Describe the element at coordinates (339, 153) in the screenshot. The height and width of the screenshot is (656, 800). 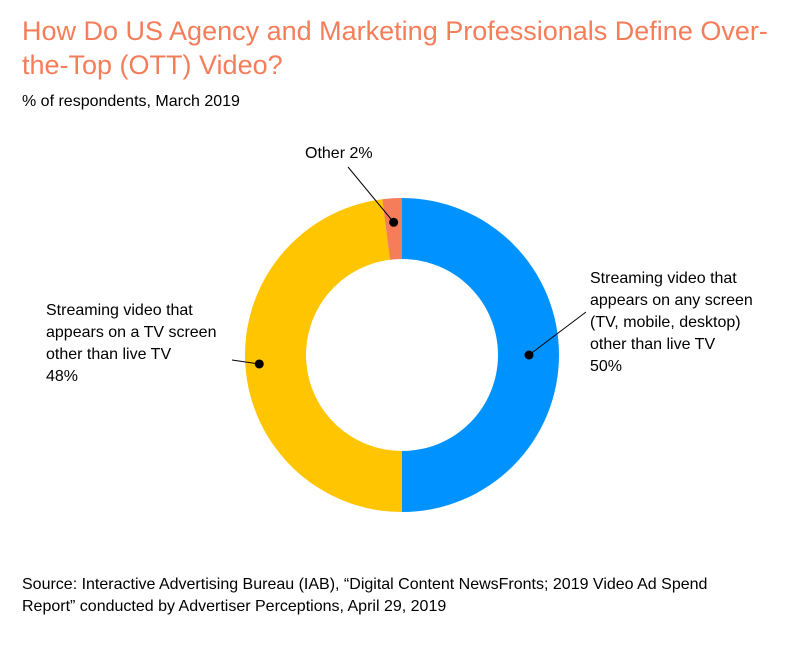
I see `slice-label-other: Other 2%` at that location.